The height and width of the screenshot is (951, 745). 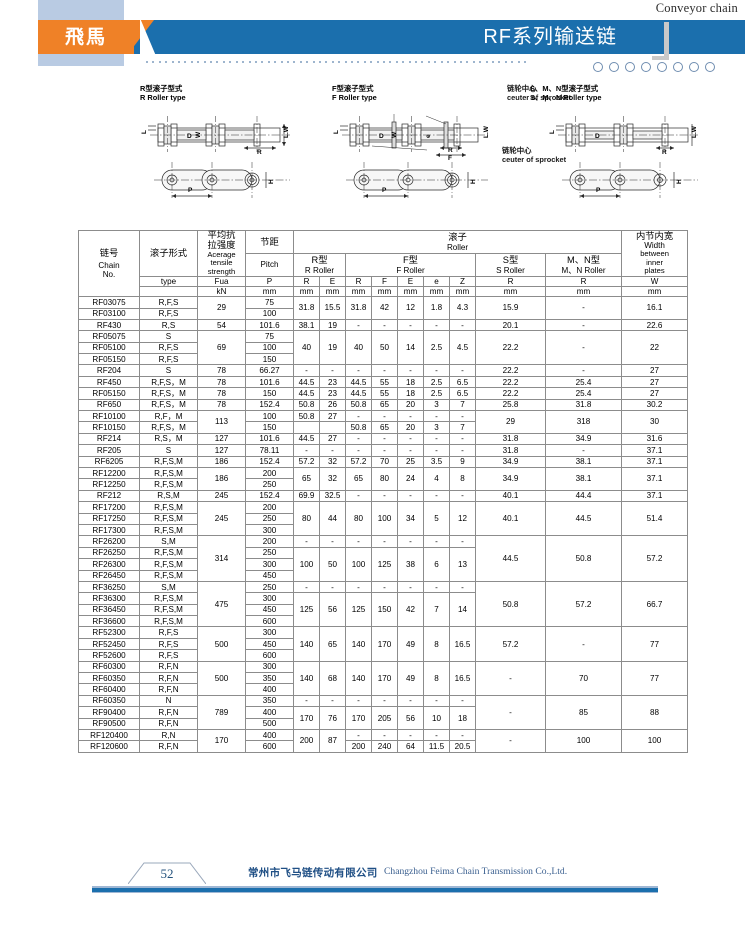 What do you see at coordinates (383, 689) in the screenshot?
I see `table-row: RF60400 R,F,N 400` at bounding box center [383, 689].